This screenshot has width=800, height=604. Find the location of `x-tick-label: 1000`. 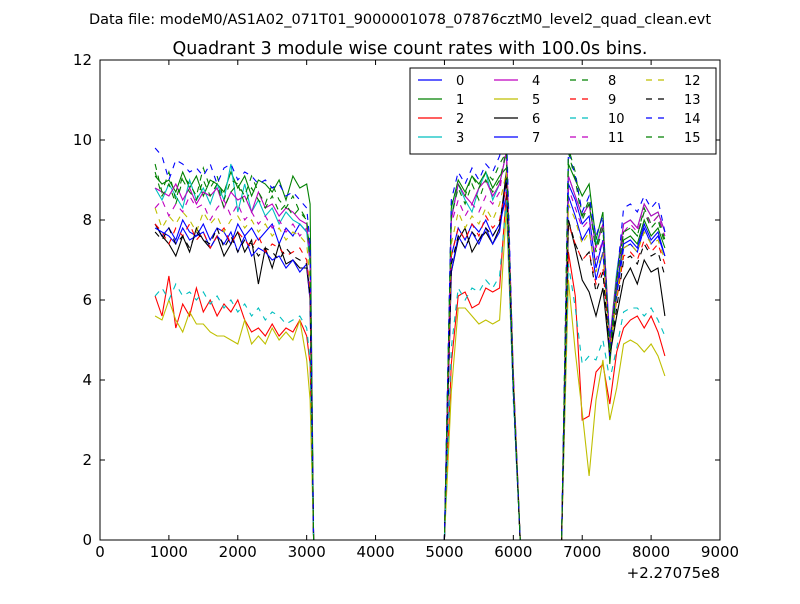

x-tick-label: 1000 is located at coordinates (169, 552).